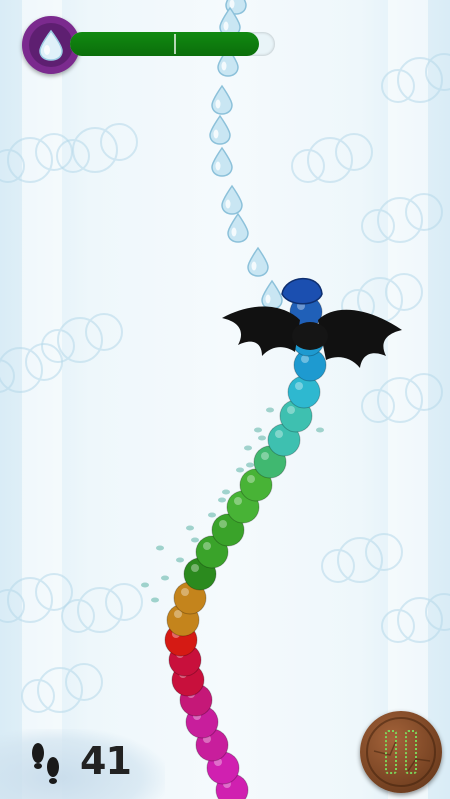 This screenshot has width=450, height=799. I want to click on bat-icon, so click(312, 337).